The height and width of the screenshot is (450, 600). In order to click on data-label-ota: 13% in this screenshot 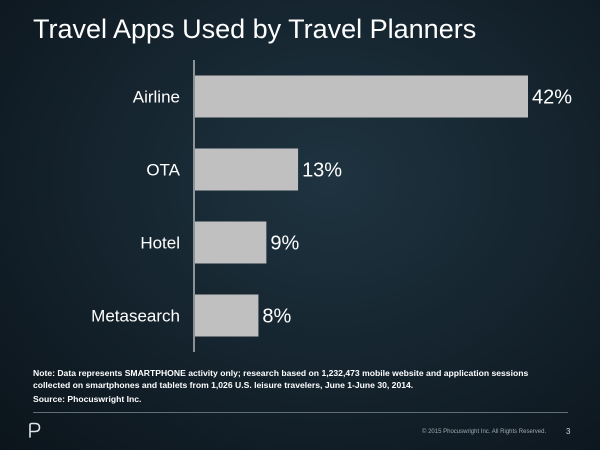, I will do `click(322, 171)`.